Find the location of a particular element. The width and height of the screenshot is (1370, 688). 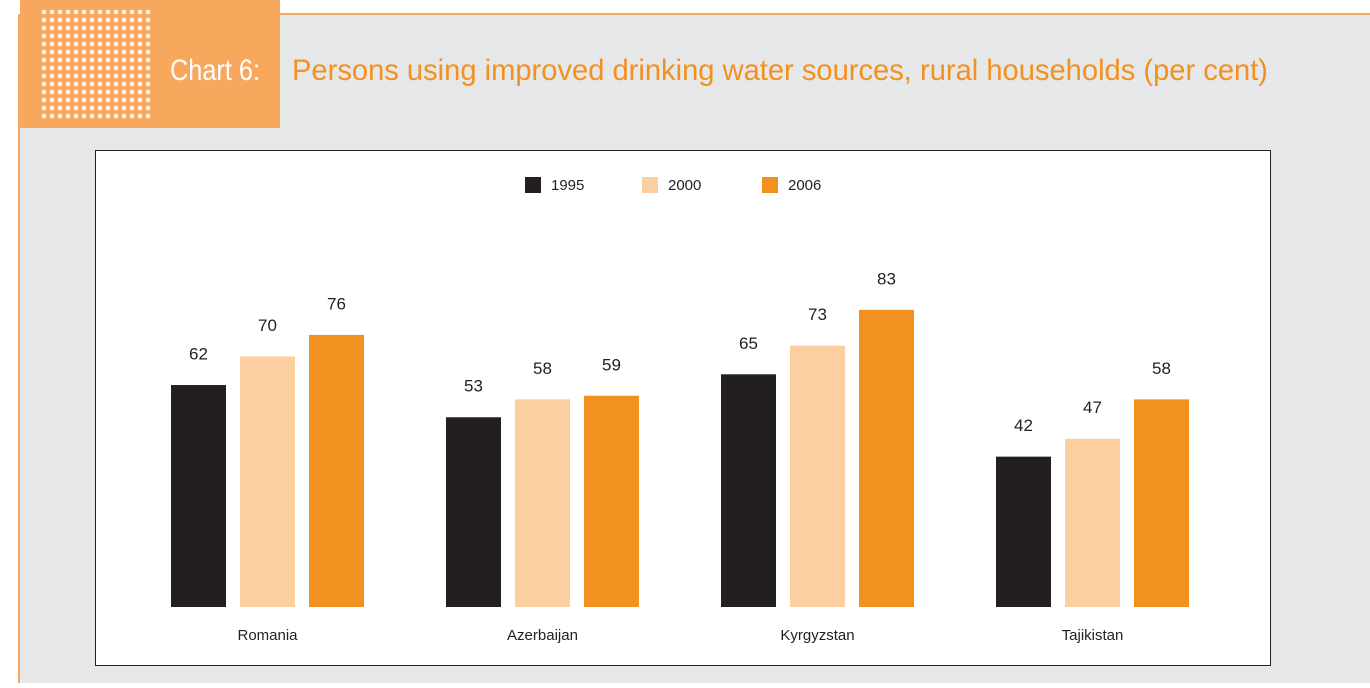

data-label: 53 is located at coordinates (473, 386).